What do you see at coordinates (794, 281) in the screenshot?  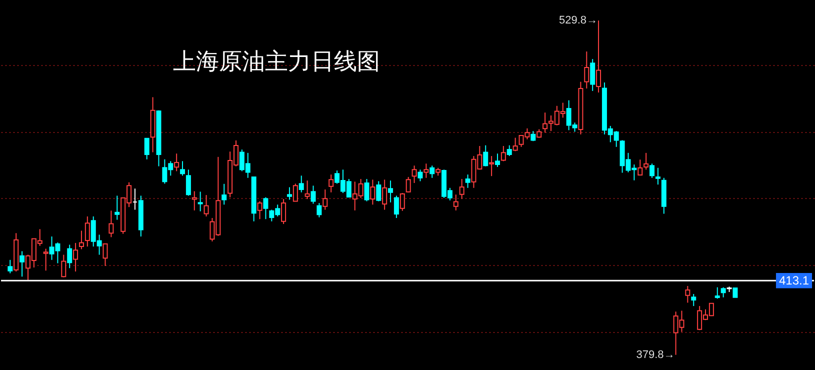 I see `ref-line-label: 413.1` at bounding box center [794, 281].